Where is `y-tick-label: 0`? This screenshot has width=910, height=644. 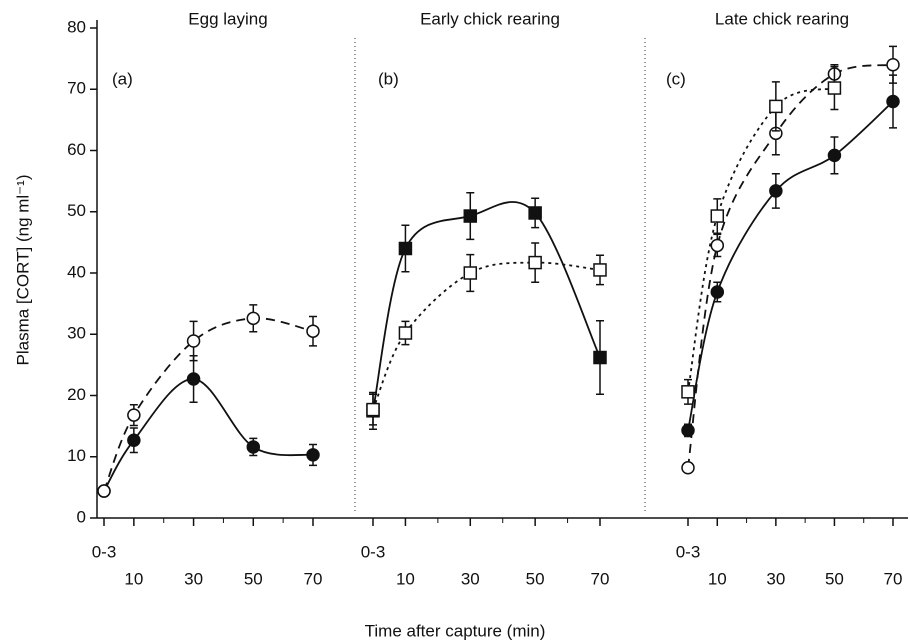
y-tick-label: 0 is located at coordinates (81, 516).